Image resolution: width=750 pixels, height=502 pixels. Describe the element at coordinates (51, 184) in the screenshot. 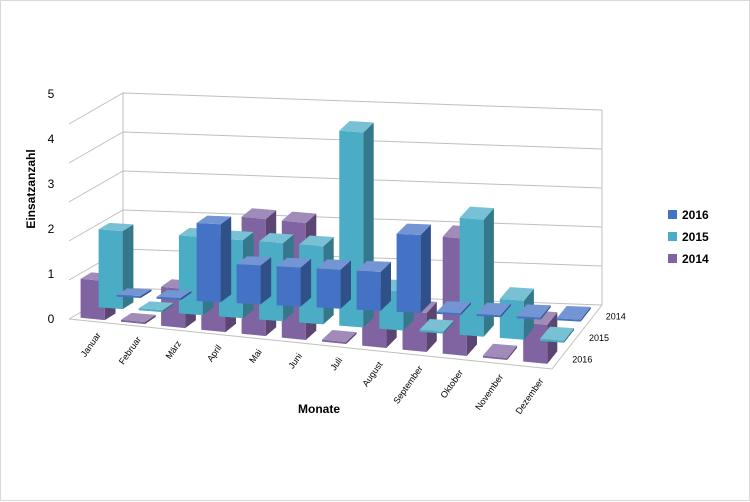

I see `y-tick-label: 3` at that location.